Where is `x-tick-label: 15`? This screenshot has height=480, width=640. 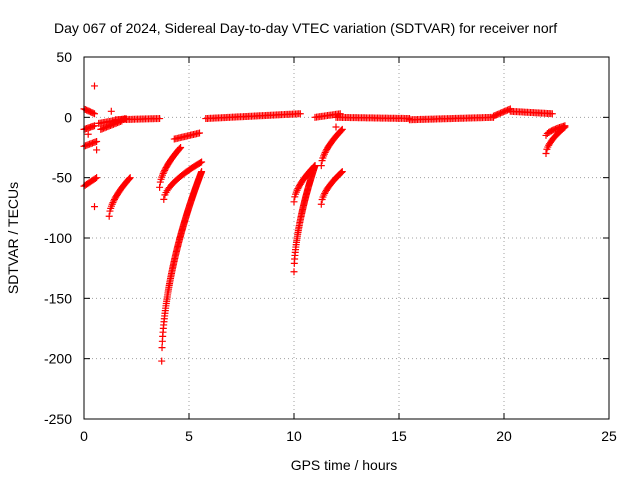
x-tick-label: 15 is located at coordinates (399, 436).